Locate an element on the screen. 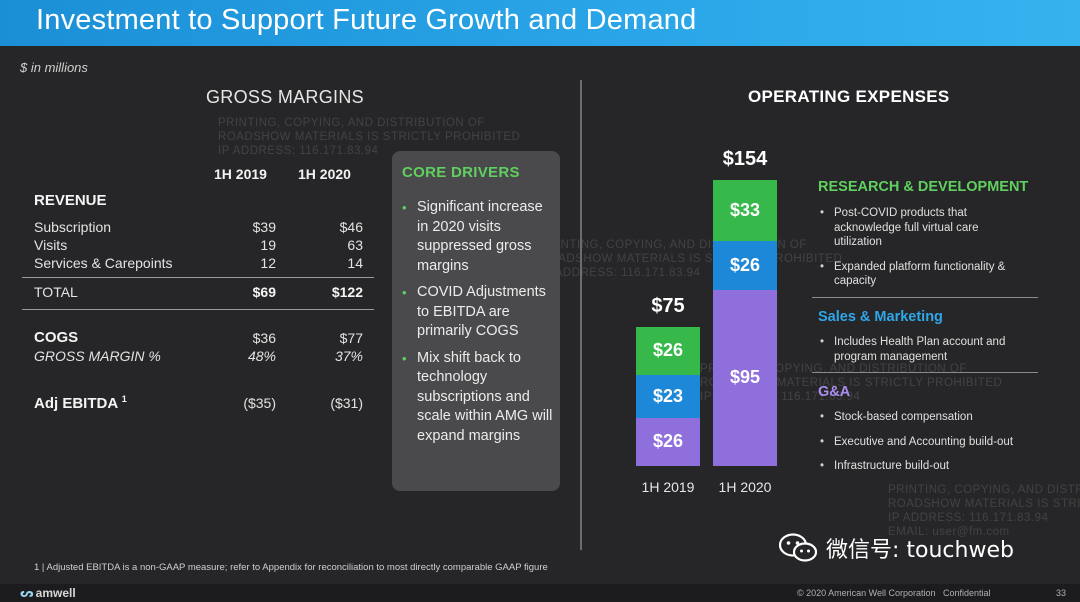 Image resolution: width=1080 pixels, height=602 pixels. x-axis-tick-label: 1H 2020 is located at coordinates (745, 487).